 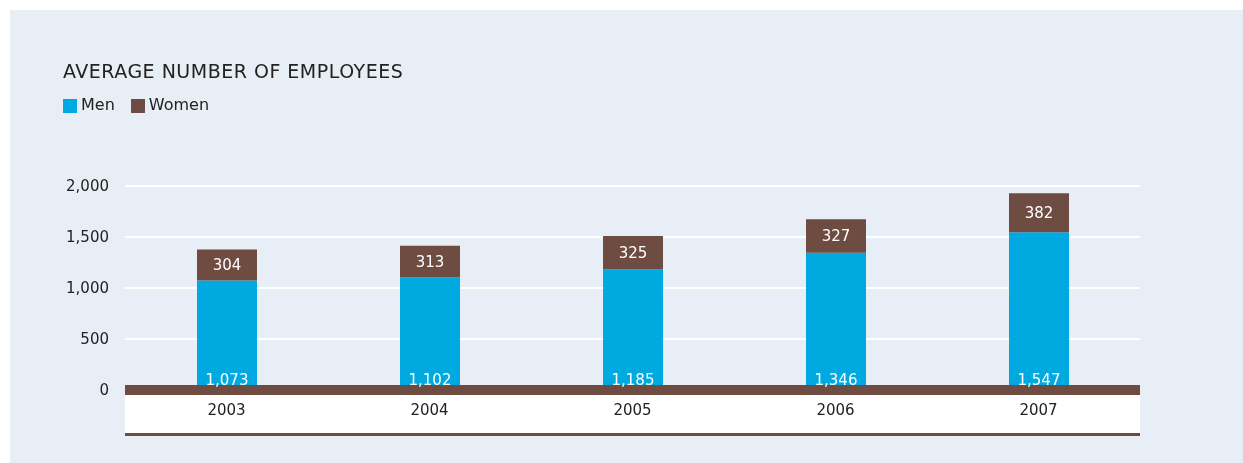 I want to click on data-label: 327, so click(x=836, y=236).